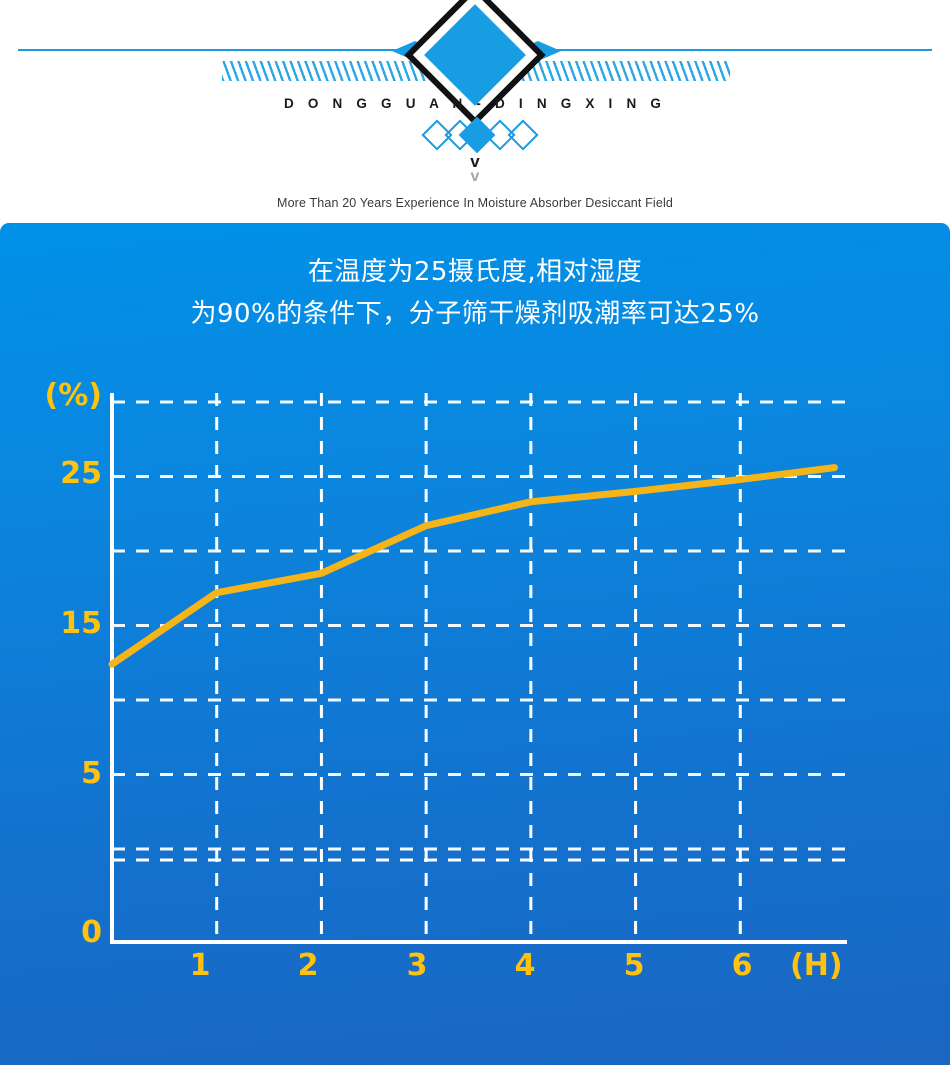 The height and width of the screenshot is (1065, 950). Describe the element at coordinates (200, 965) in the screenshot. I see `x-tick-1: 1` at that location.